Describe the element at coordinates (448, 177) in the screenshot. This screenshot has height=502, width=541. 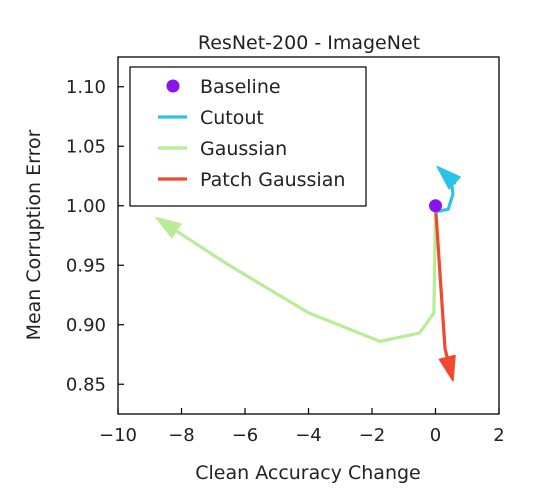
I see `cutout-arrowhead` at that location.